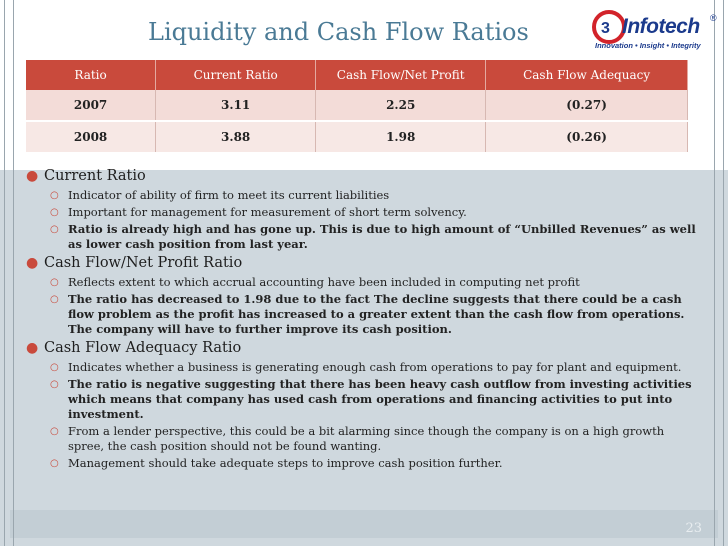 This screenshot has width=728, height=546. I want to click on table-row: 2008 3.88 1.98 (0.26), so click(357, 137).